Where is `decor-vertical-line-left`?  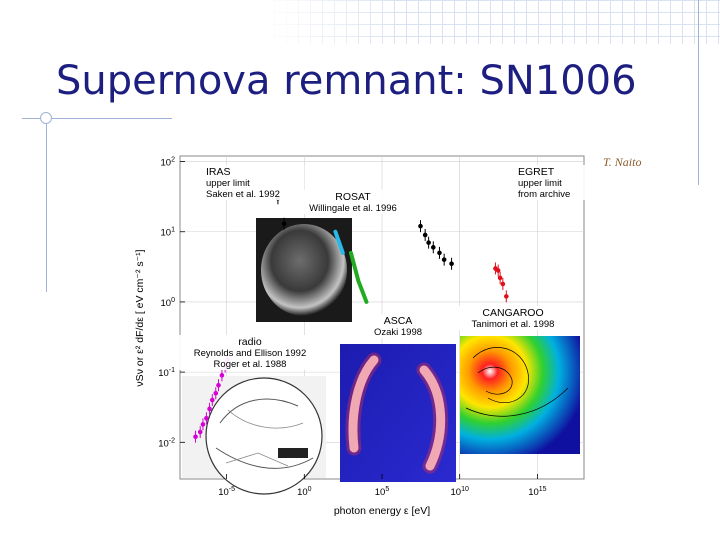 decor-vertical-line-left is located at coordinates (46, 202).